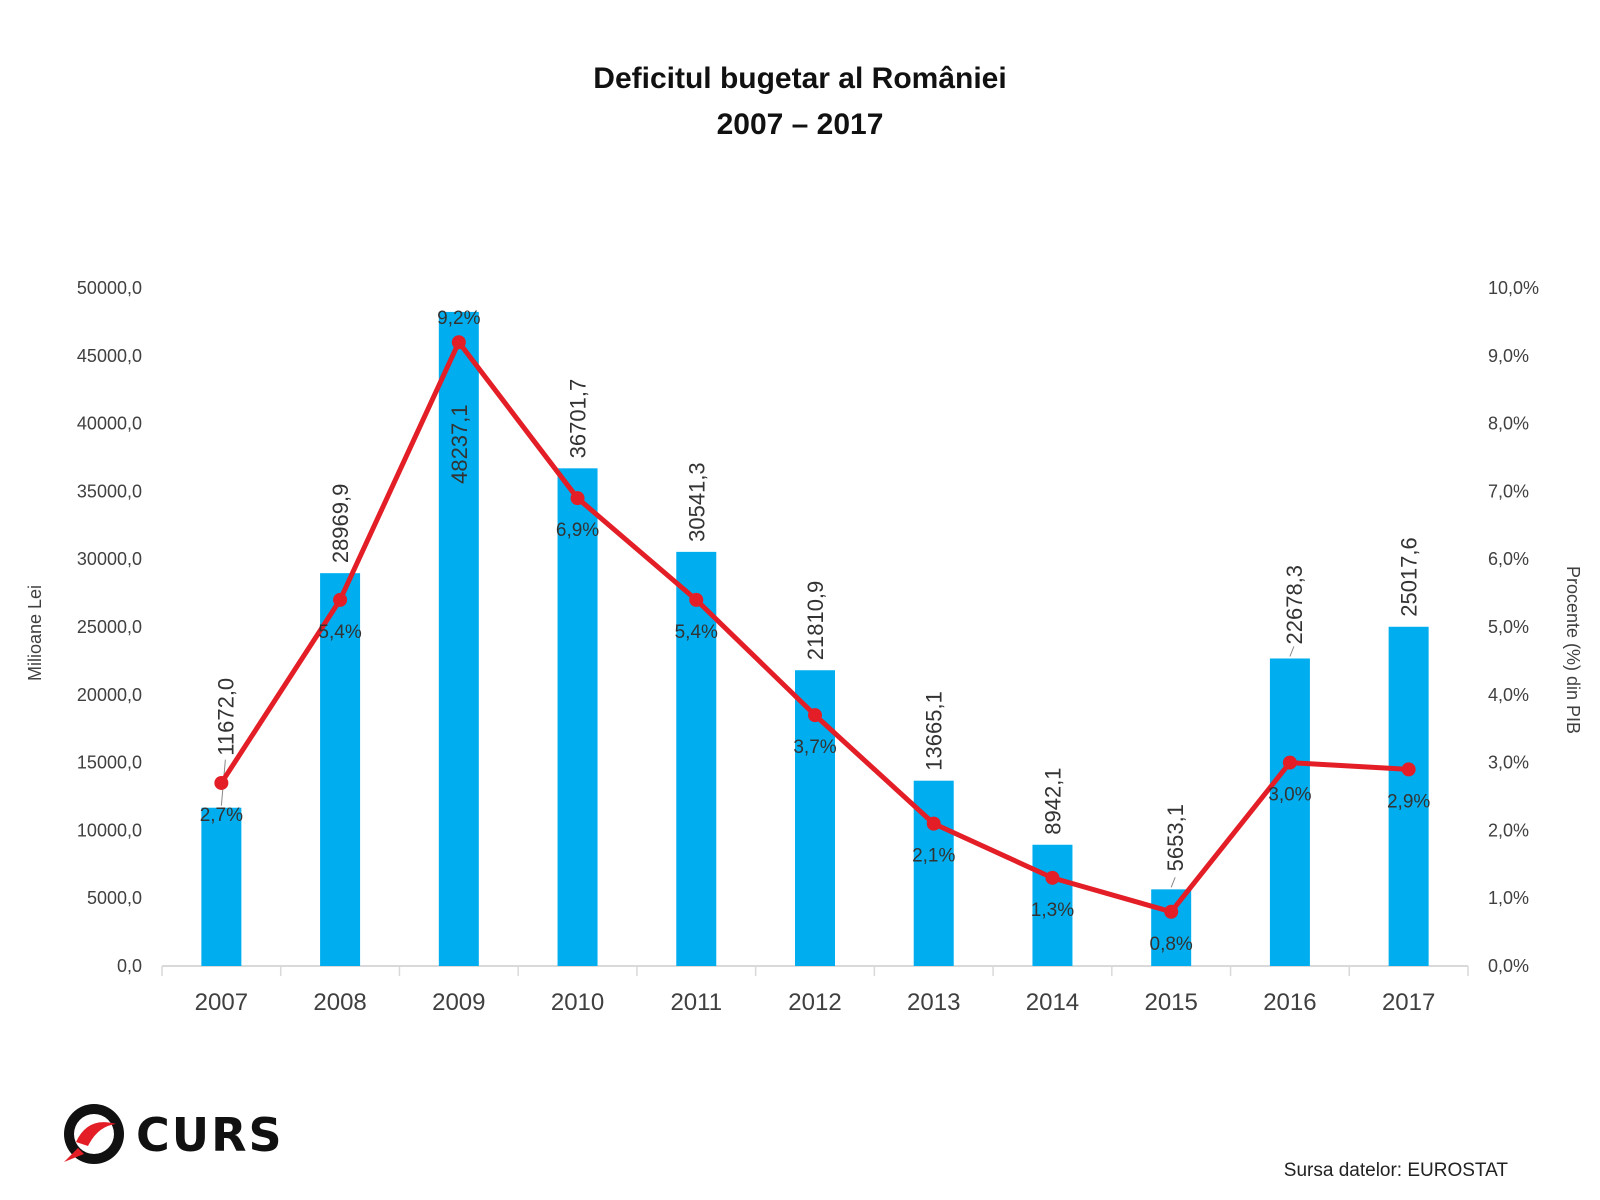 This screenshot has height=1200, width=1600. I want to click on y-left-tick-label: 40000,0, so click(109, 424).